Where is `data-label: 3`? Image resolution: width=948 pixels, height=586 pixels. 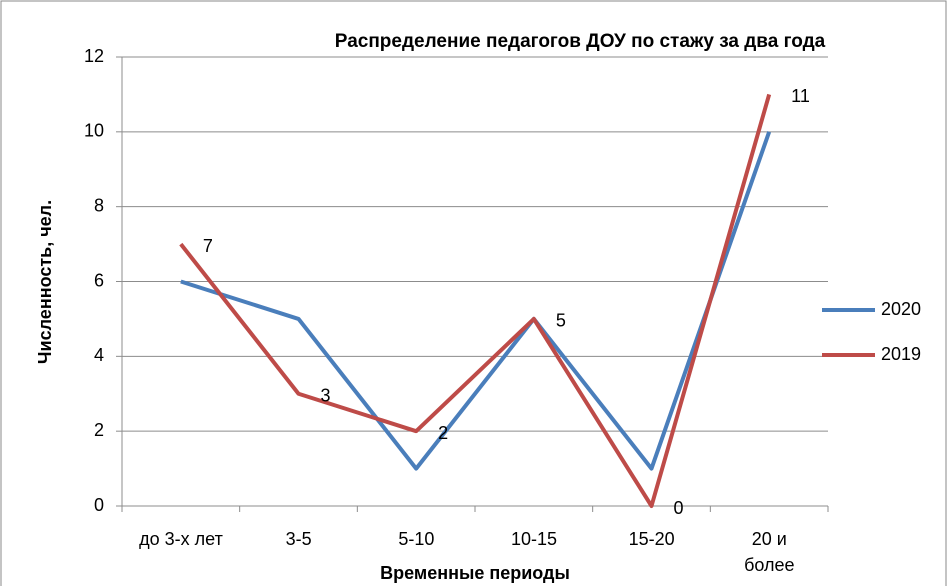 data-label: 3 is located at coordinates (326, 396).